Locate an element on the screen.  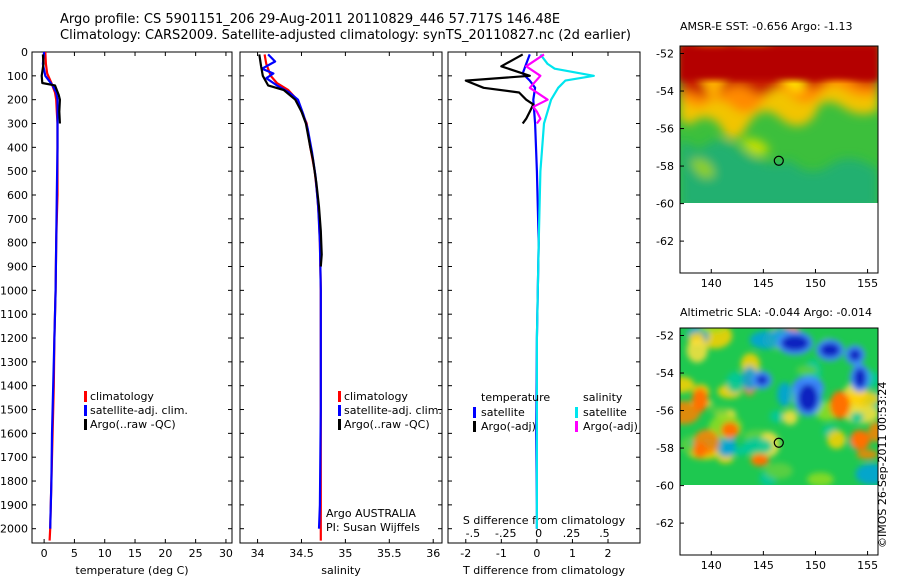
y-tick-label: 300 is located at coordinates (17, 124).